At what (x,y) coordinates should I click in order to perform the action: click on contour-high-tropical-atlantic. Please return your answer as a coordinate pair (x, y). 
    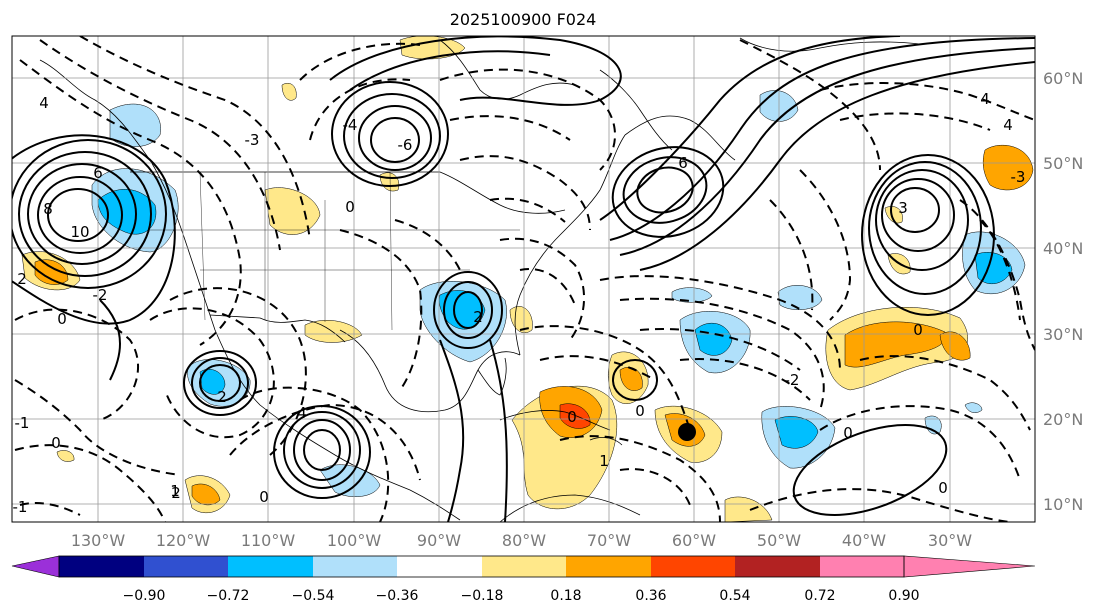
    Looking at the image, I should click on (870, 470).